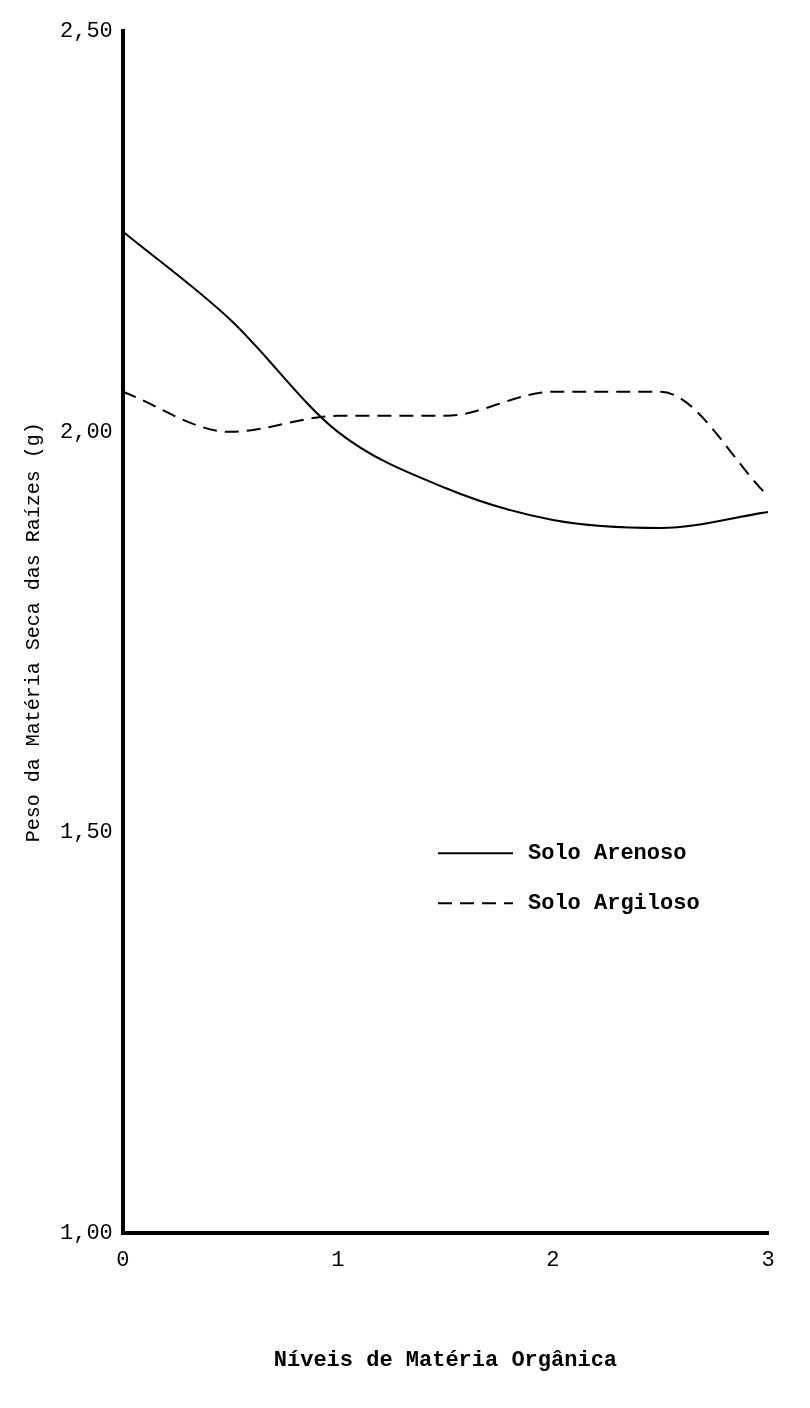 This screenshot has width=810, height=1408. What do you see at coordinates (34, 632) in the screenshot?
I see `y-axis-title: Peso da Matéria Seca das Raízes (g)` at bounding box center [34, 632].